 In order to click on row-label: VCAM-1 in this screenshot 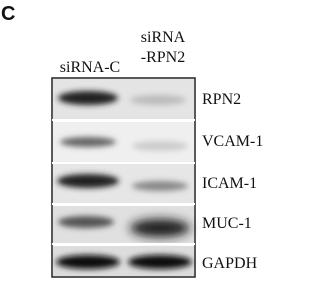, I will do `click(232, 141)`.